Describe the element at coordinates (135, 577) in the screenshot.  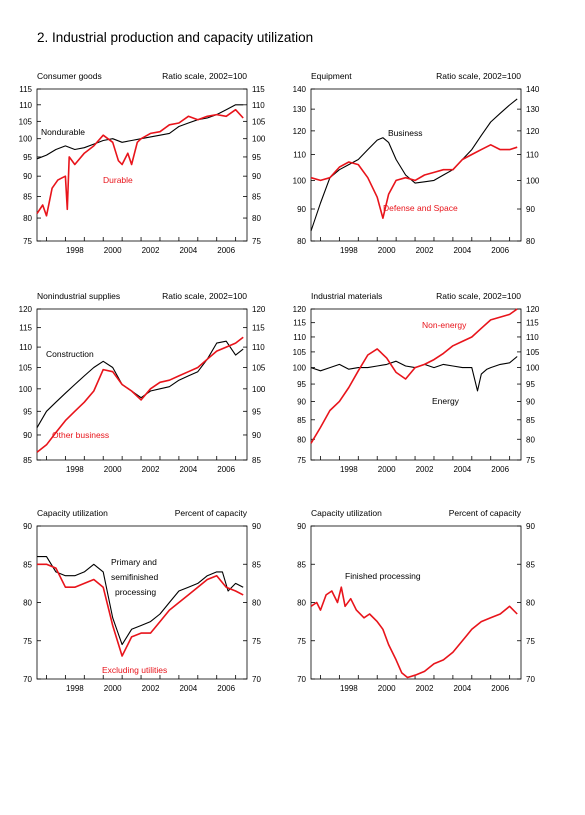
I see `series-label: semifinished` at that location.